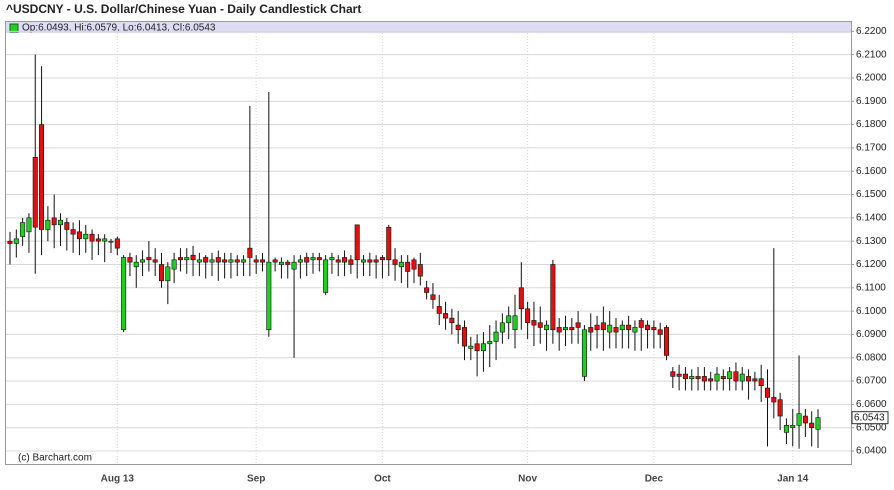 The height and width of the screenshot is (490, 894). I want to click on last-price-label: 6.0543, so click(869, 417).